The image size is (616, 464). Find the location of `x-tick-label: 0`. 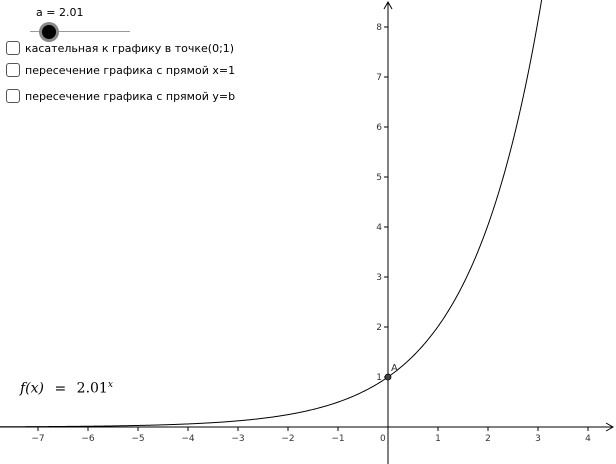

x-tick-label: 0 is located at coordinates (383, 439).